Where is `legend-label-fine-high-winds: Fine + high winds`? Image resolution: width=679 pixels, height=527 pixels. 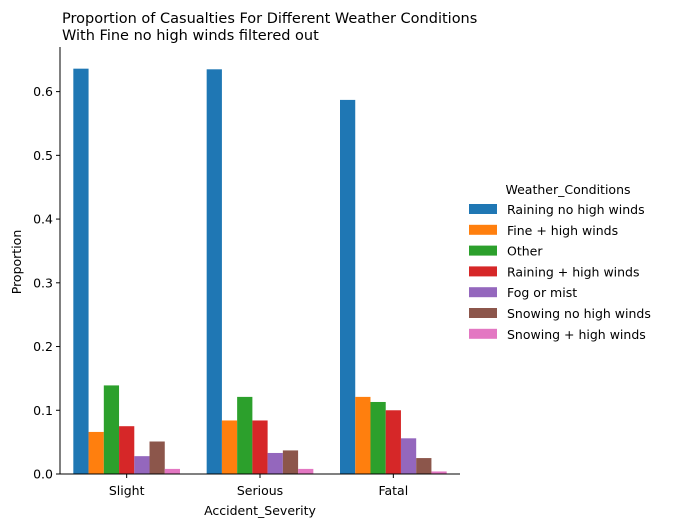
legend-label-fine-high-winds: Fine + high winds is located at coordinates (562, 230).